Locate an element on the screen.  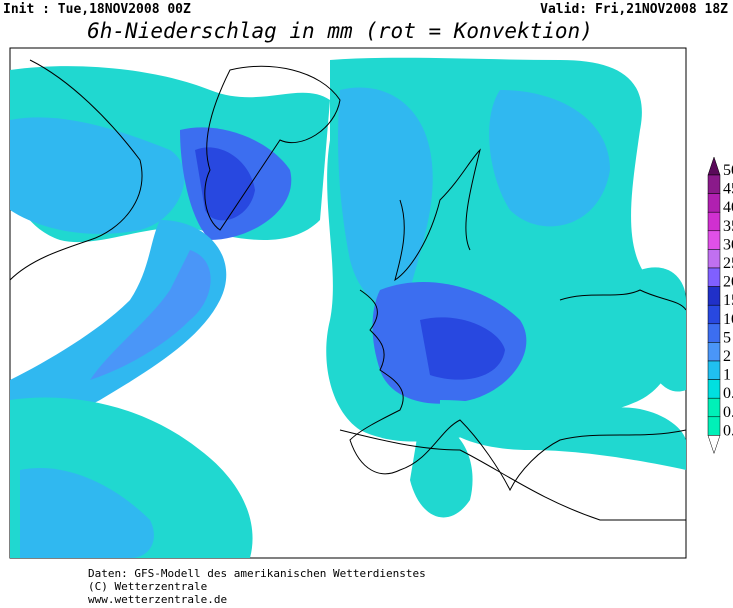
colorbar-label: 5 is located at coordinates (727, 337).